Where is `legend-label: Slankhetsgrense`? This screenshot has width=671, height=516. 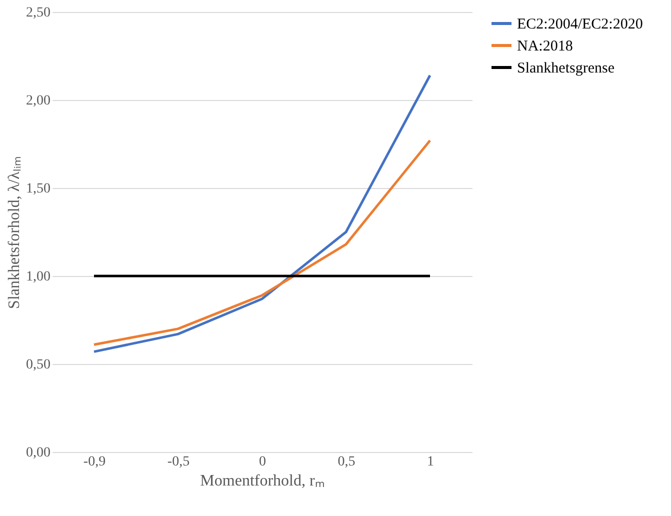
legend-label: Slankhetsgrense is located at coordinates (566, 68).